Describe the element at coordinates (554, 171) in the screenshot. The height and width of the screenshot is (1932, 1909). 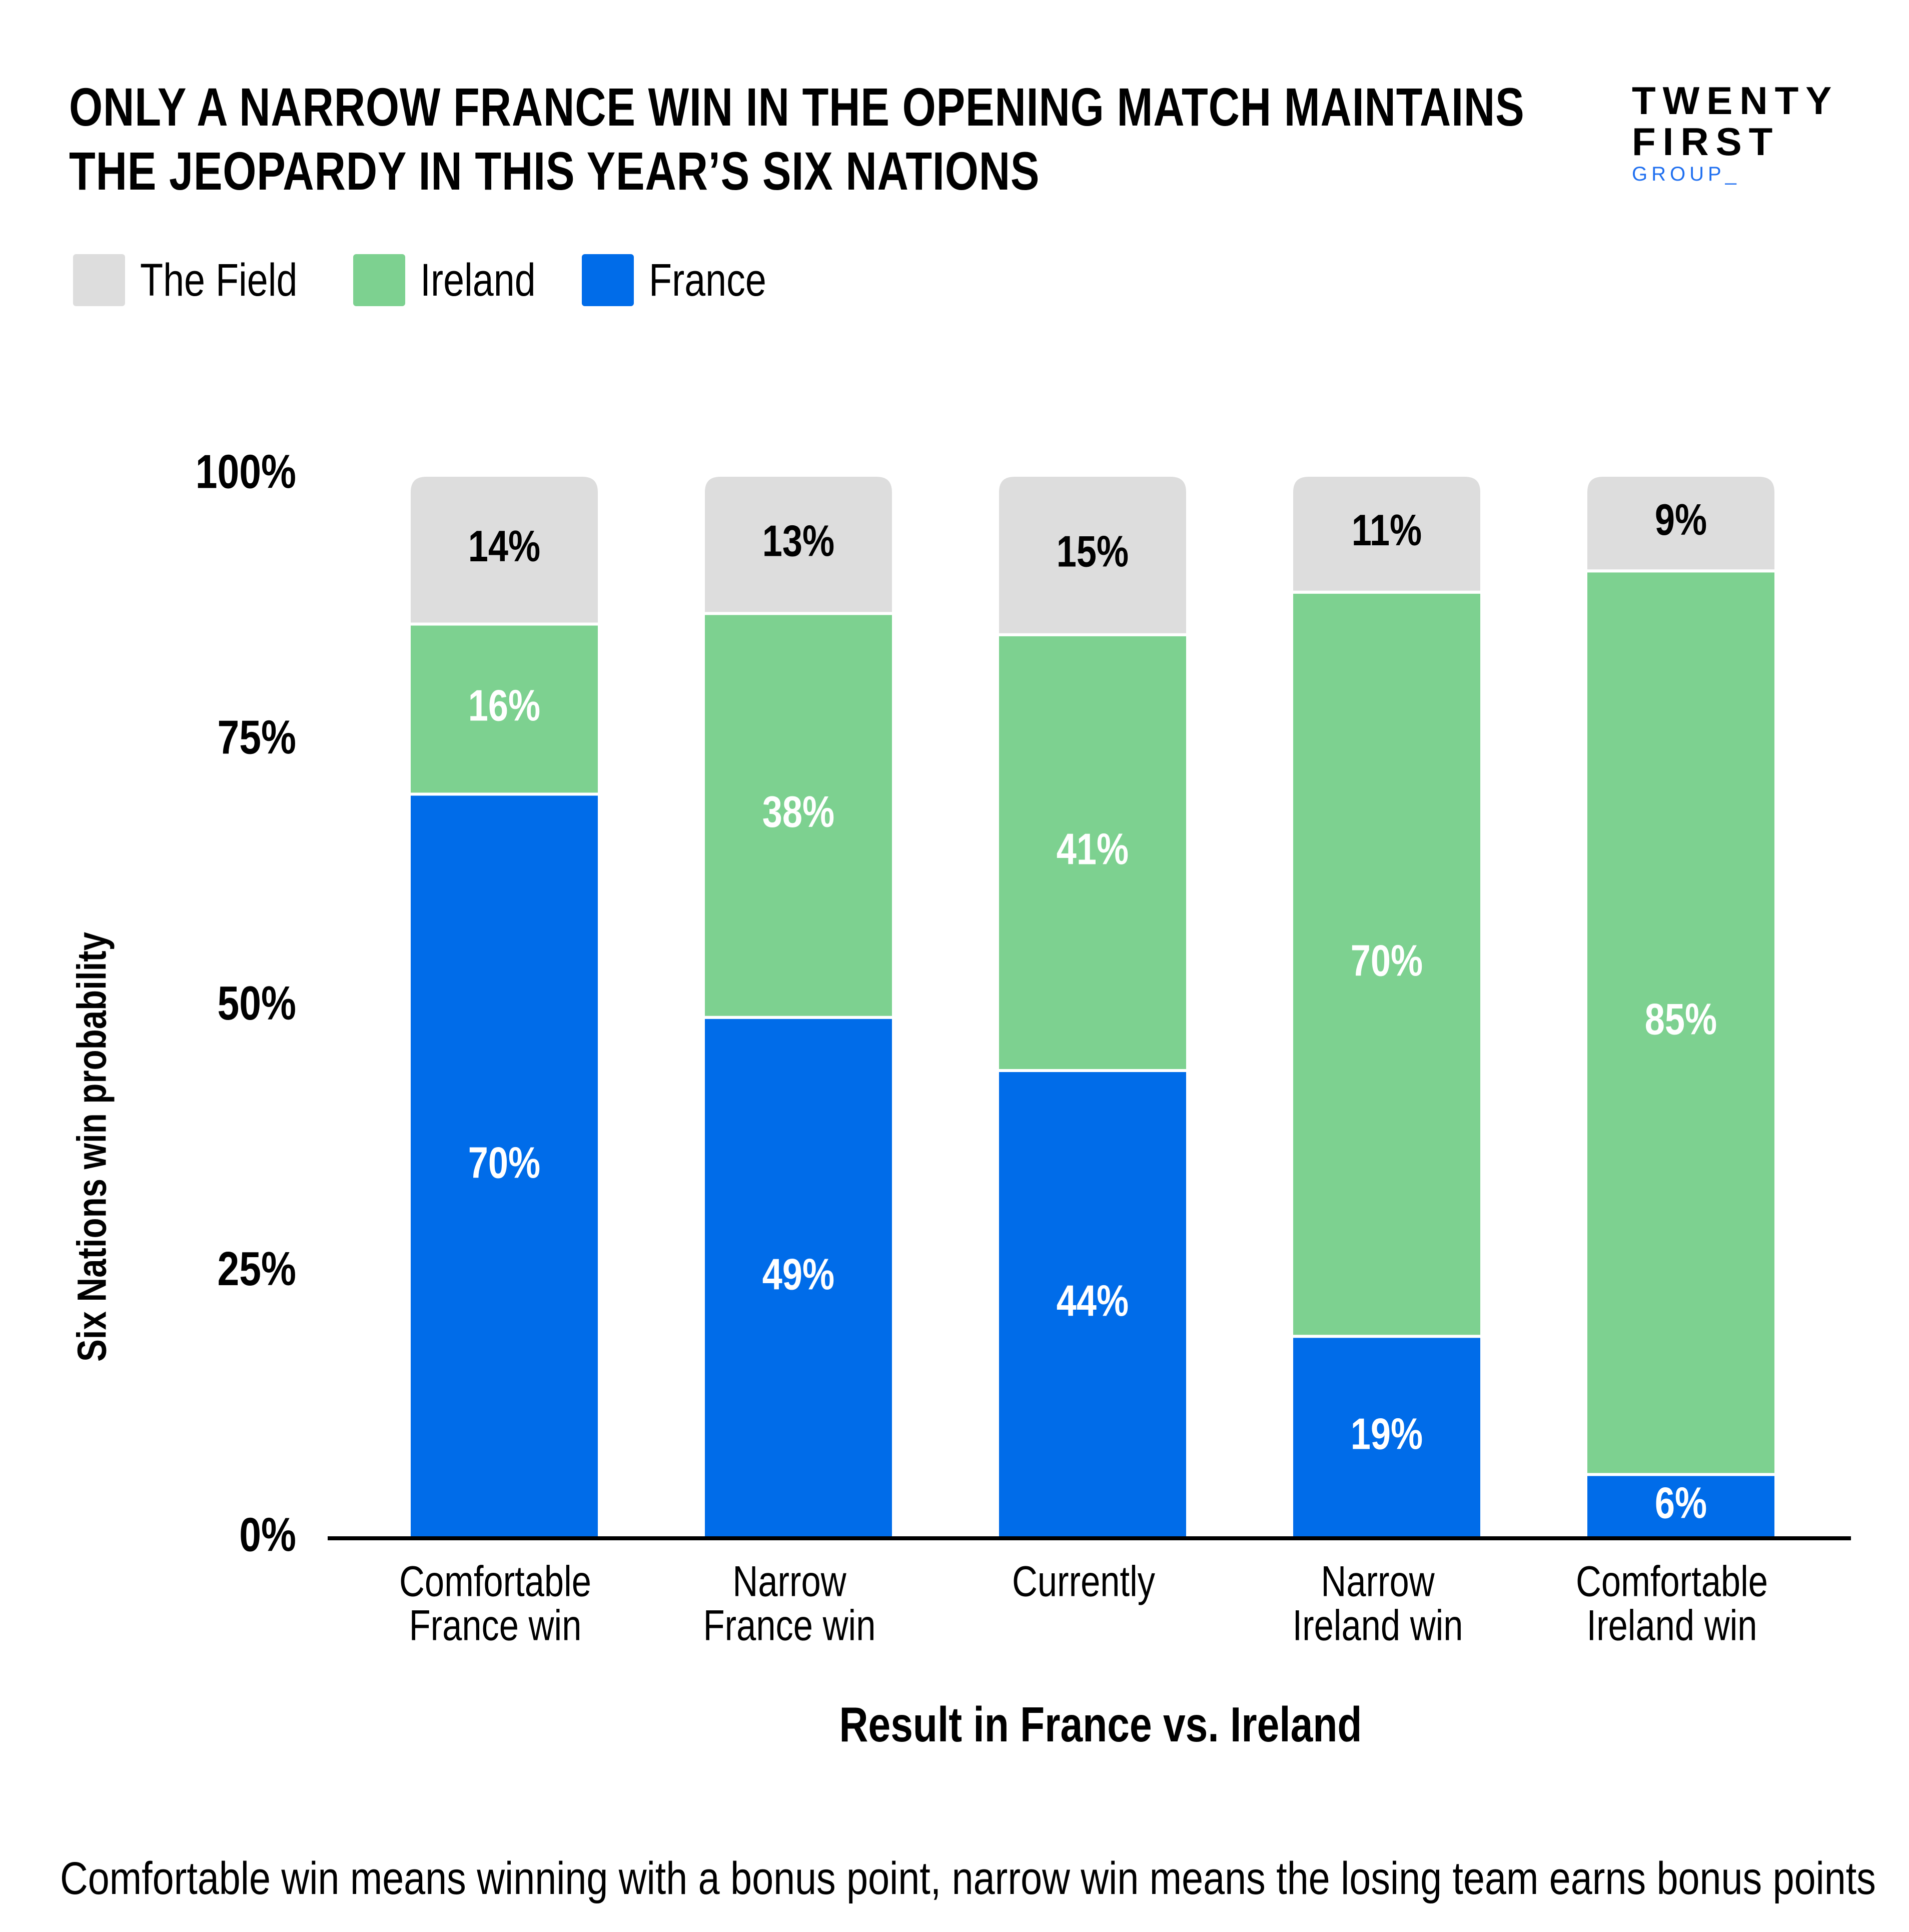
I see `title-line-2: THE JEOPARDY IN THIS YEAR’S SIX NATIONS` at that location.